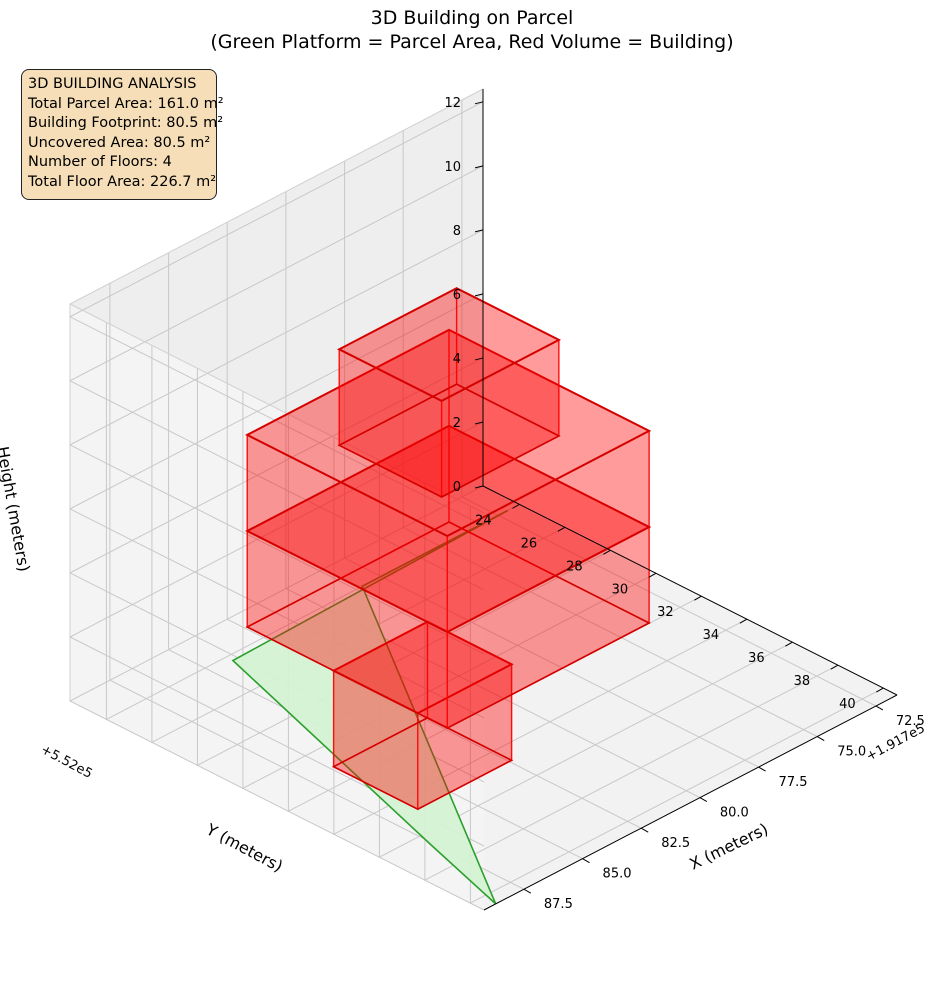  I want to click on parcel-platform, so click(370, 707).